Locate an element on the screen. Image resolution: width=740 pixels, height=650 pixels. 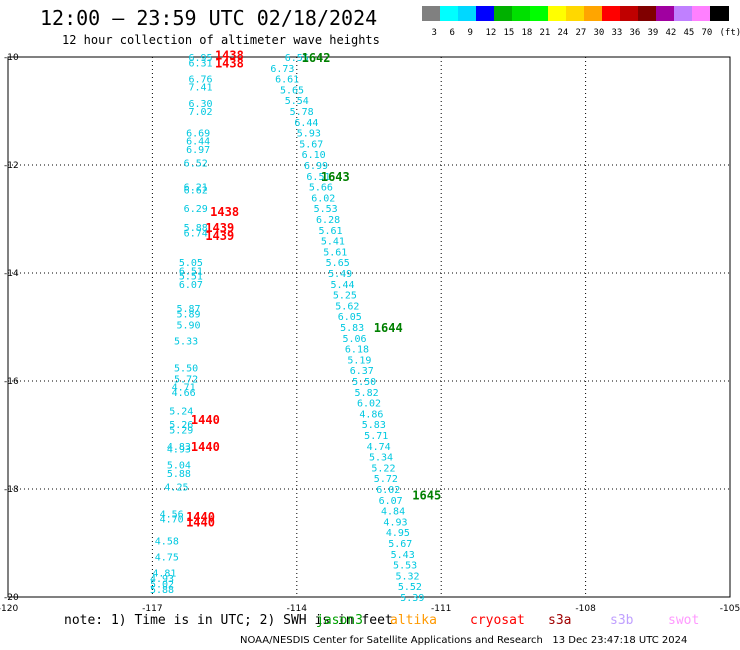
wave-height-value: 5.26 is located at coordinates (181, 425).